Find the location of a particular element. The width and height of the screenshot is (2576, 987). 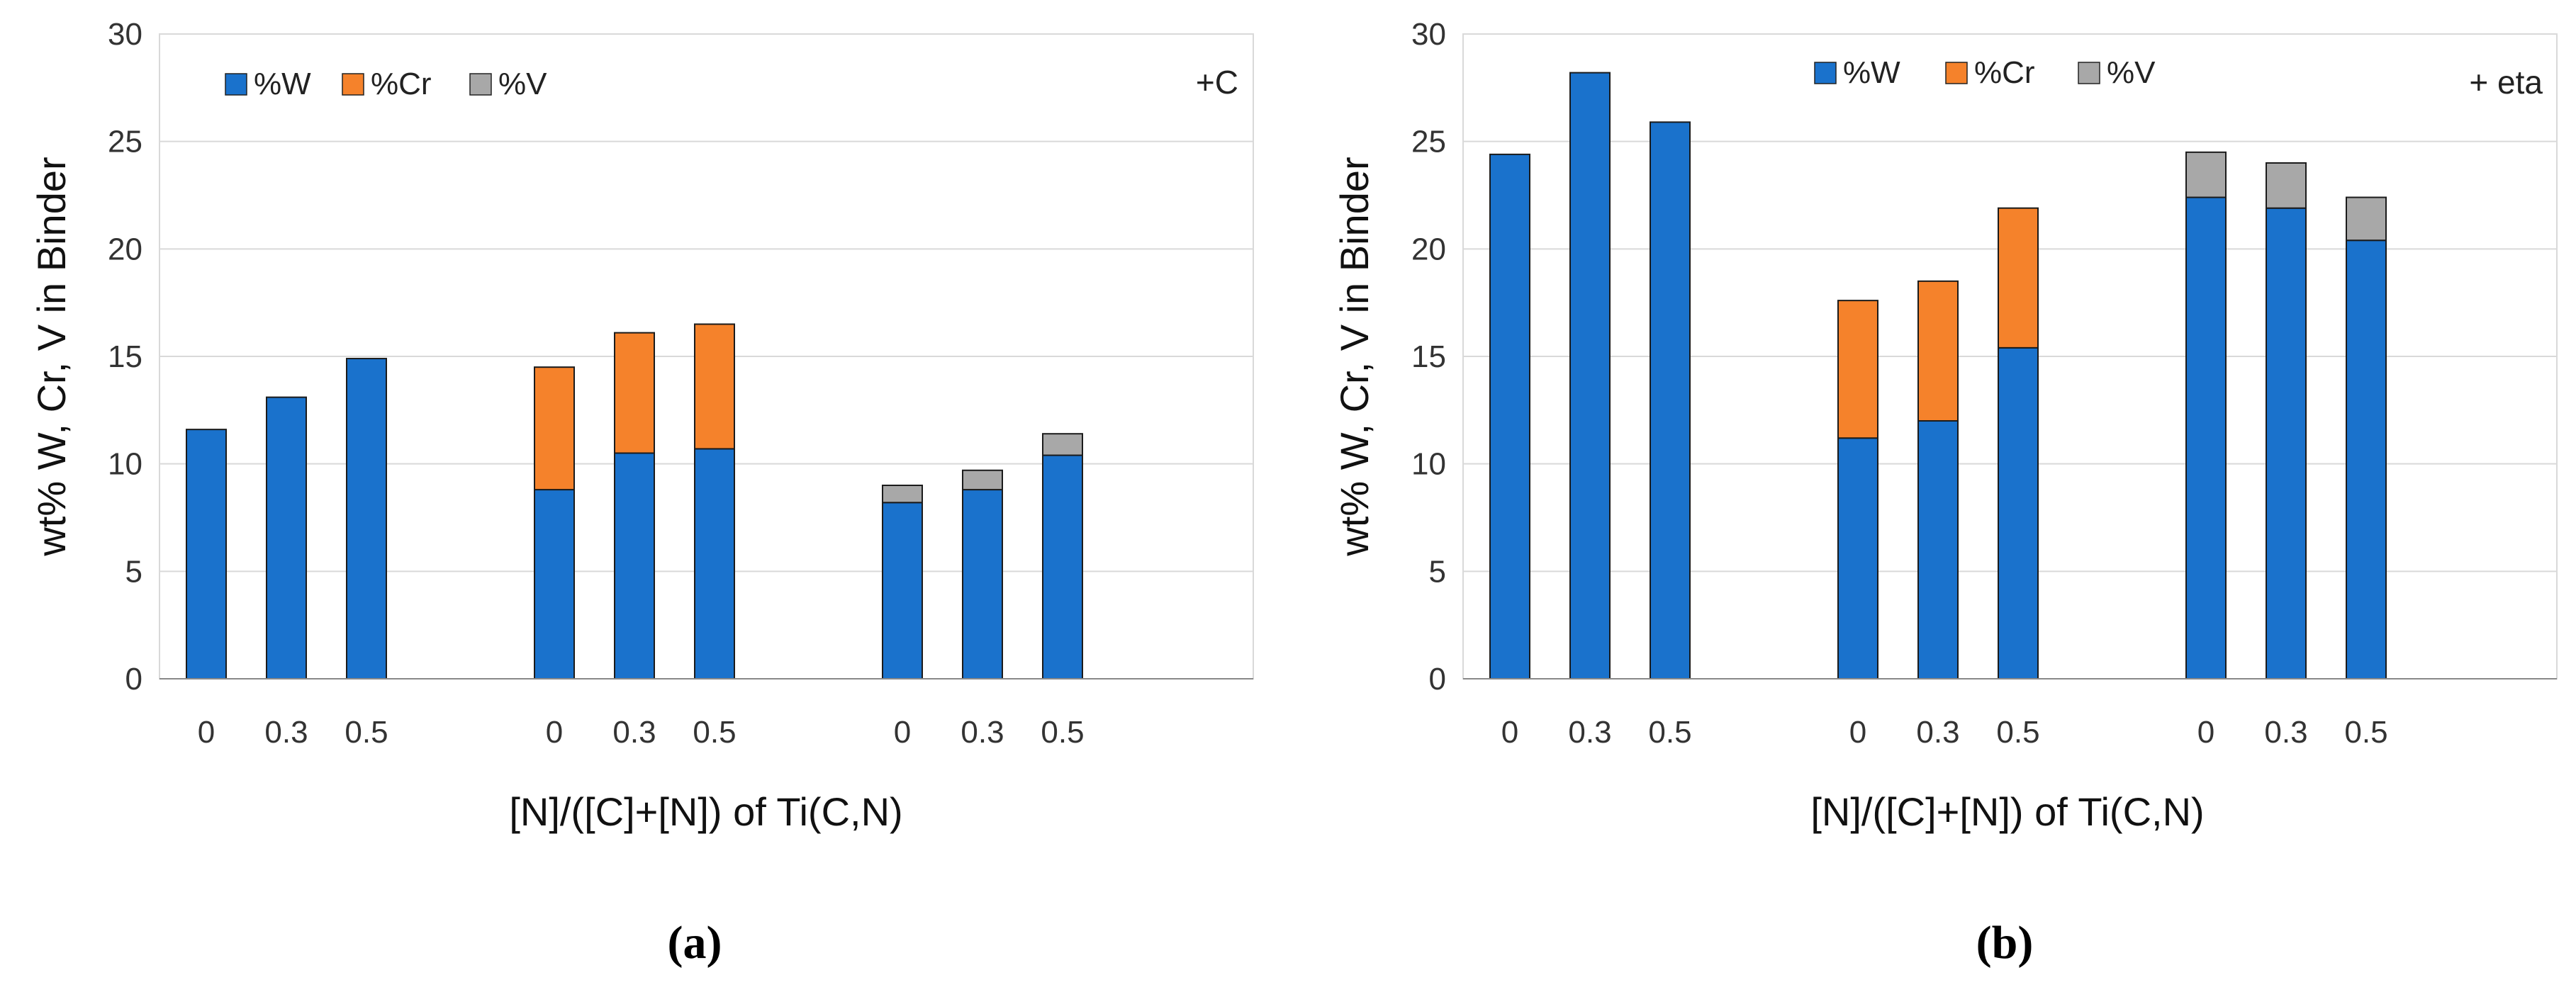

x-axis-title-b: [N]/([C]+[N]) of Ti(C,N) is located at coordinates (2007, 811).